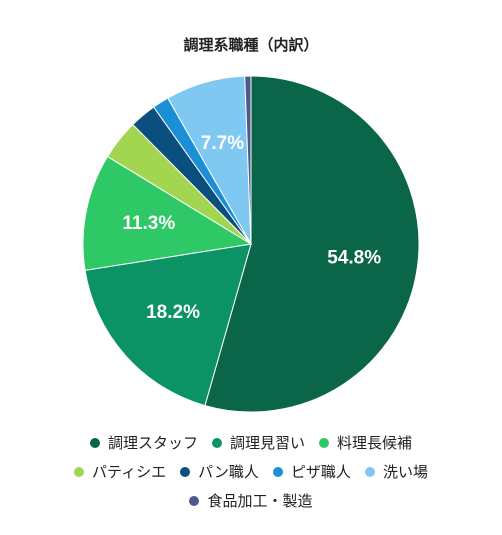  I want to click on legend-row-1: 調理スタッフ 調理見習い 料理長候補, so click(251, 442).